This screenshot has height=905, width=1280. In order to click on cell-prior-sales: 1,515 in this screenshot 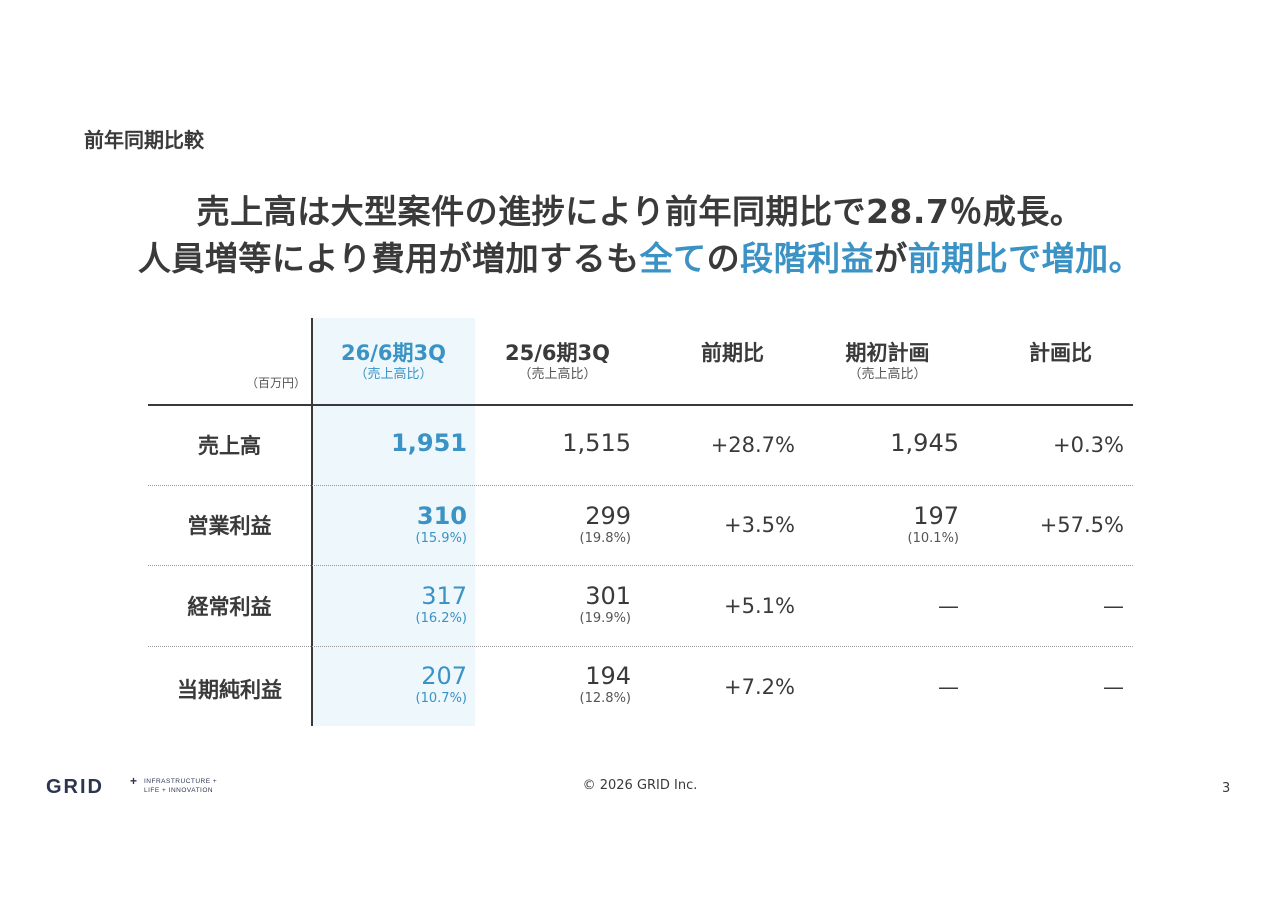, I will do `click(596, 443)`.